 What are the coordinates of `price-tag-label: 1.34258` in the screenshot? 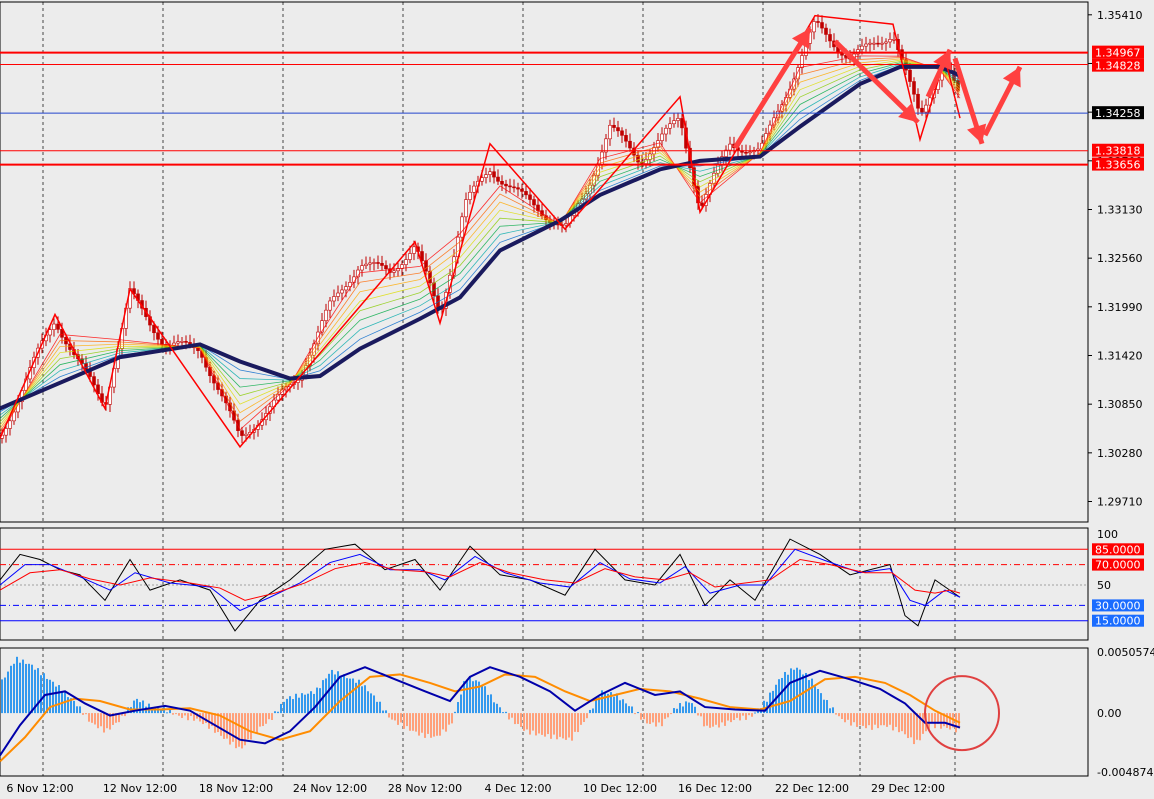 It's located at (1118, 113).